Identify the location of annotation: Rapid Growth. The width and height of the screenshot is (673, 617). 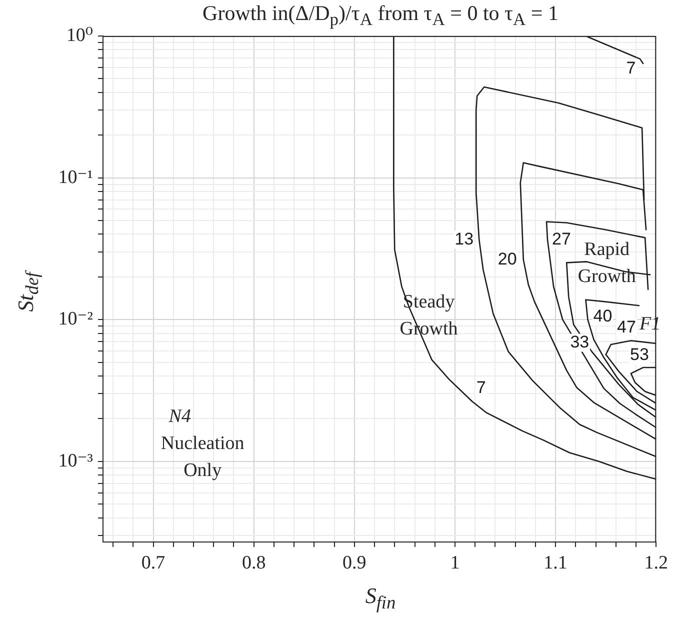
(607, 263).